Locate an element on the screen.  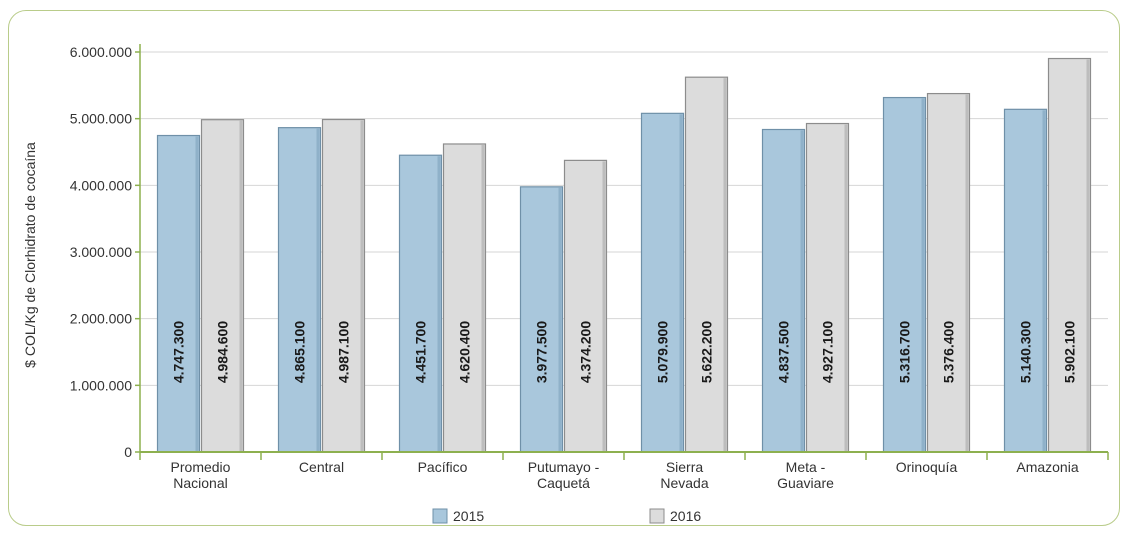
legend-swatch-2015 is located at coordinates (440, 516).